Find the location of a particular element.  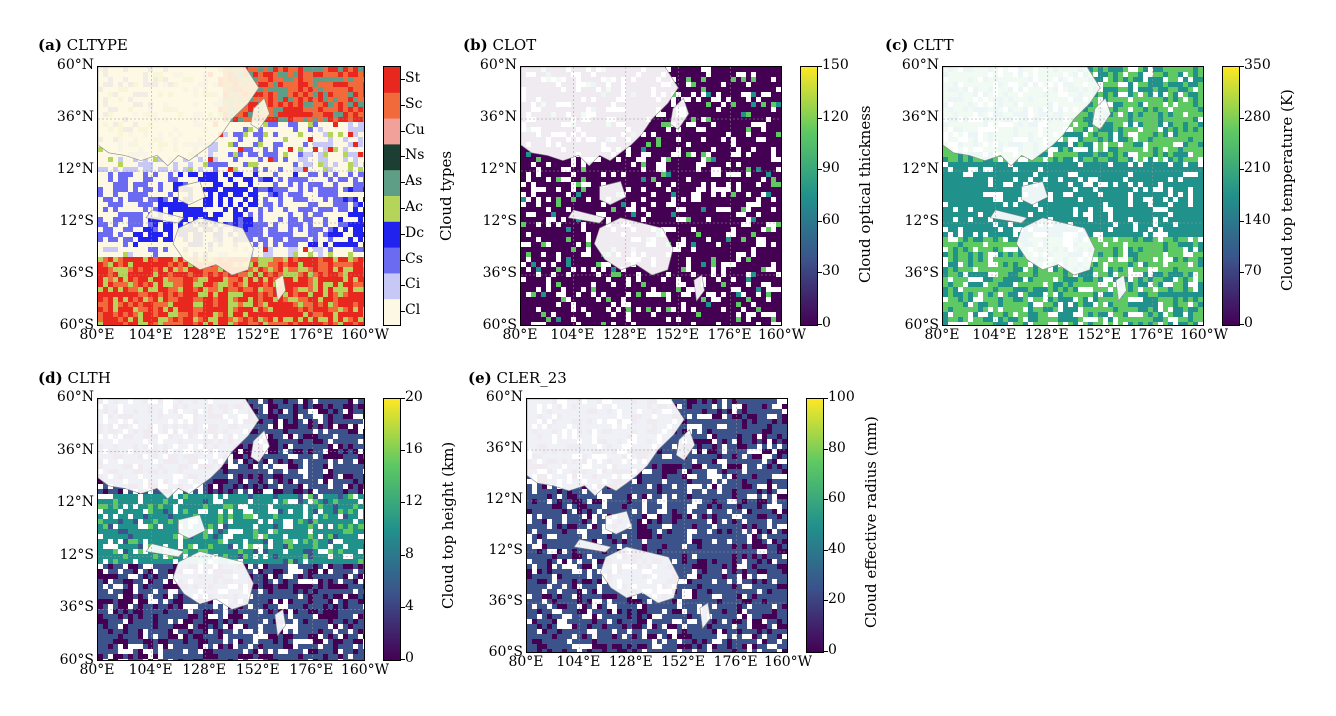

colorbar-category-label: St is located at coordinates (413, 77).